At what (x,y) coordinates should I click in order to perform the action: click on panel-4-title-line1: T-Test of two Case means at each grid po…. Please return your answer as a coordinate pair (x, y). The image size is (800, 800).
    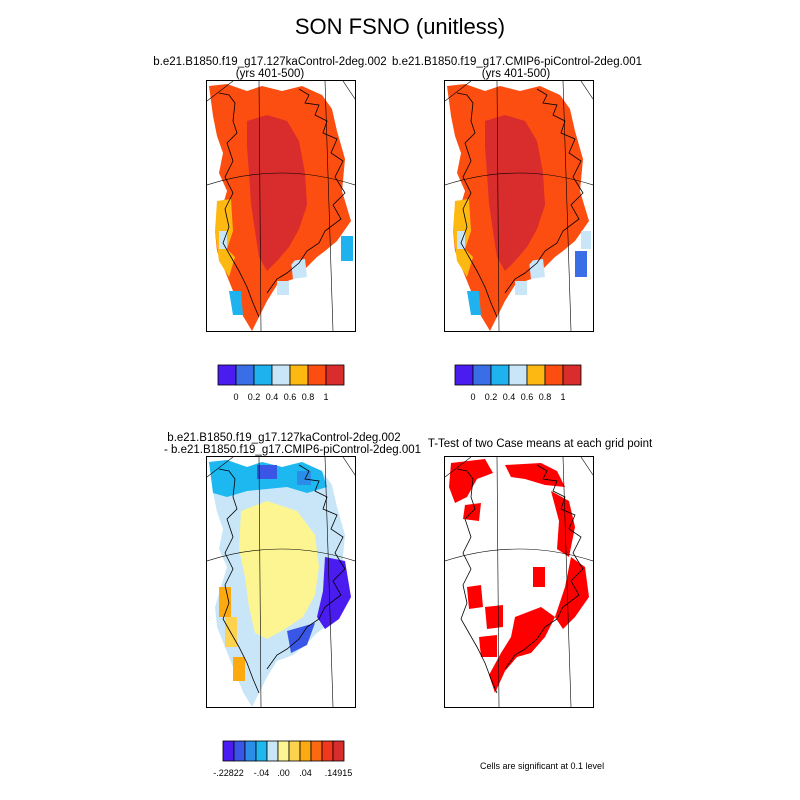
    Looking at the image, I should click on (540, 444).